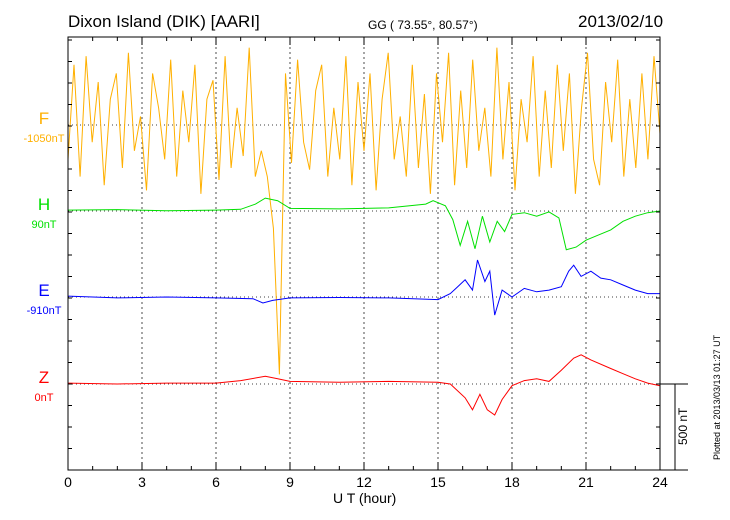 The height and width of the screenshot is (520, 730). What do you see at coordinates (512, 482) in the screenshot?
I see `x-tick-label: 18` at bounding box center [512, 482].